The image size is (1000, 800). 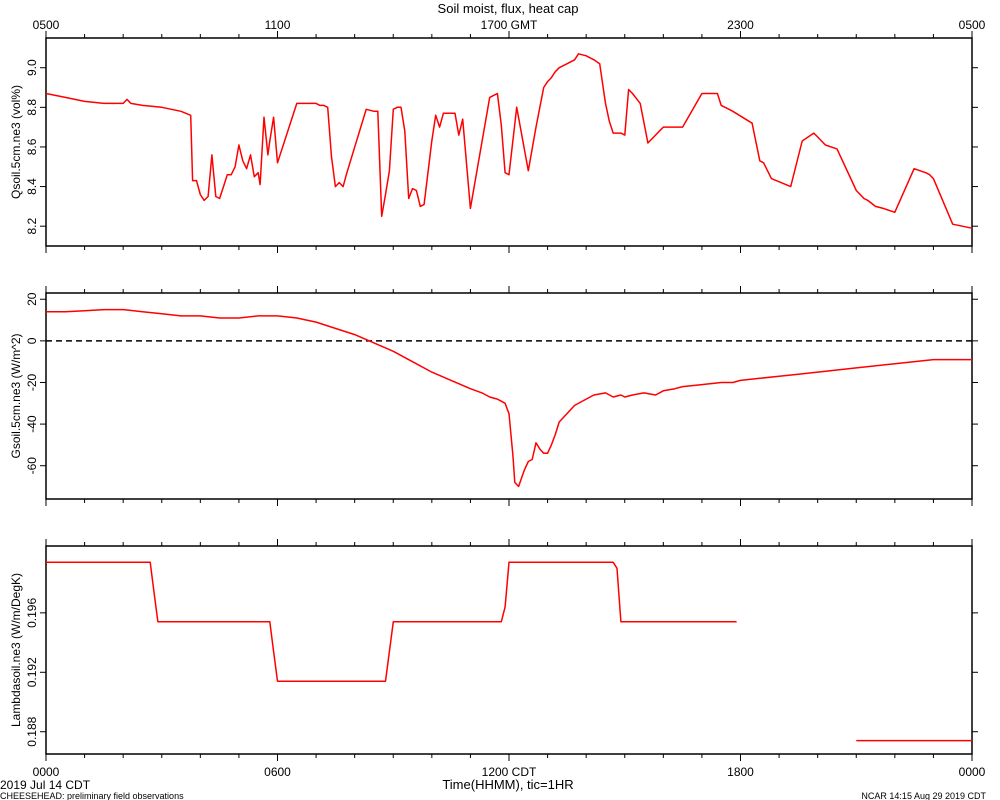 I want to click on date-label: 2019 Jul 14 CDT, so click(x=45, y=785).